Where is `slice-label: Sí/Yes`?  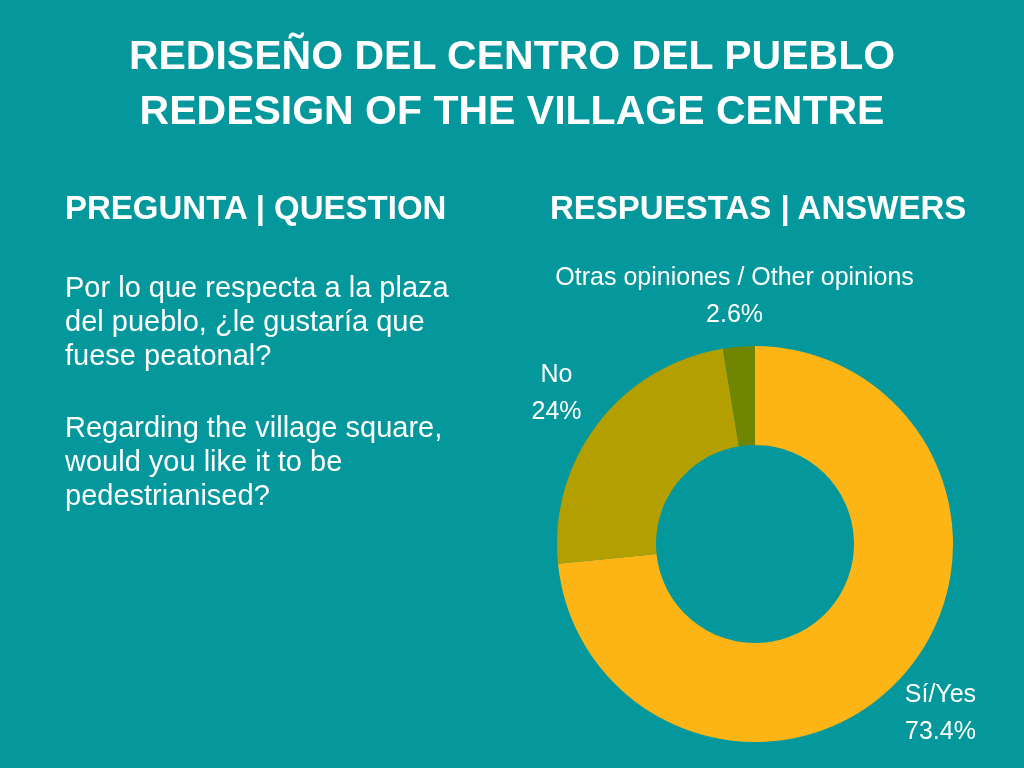 slice-label: Sí/Yes is located at coordinates (940, 692).